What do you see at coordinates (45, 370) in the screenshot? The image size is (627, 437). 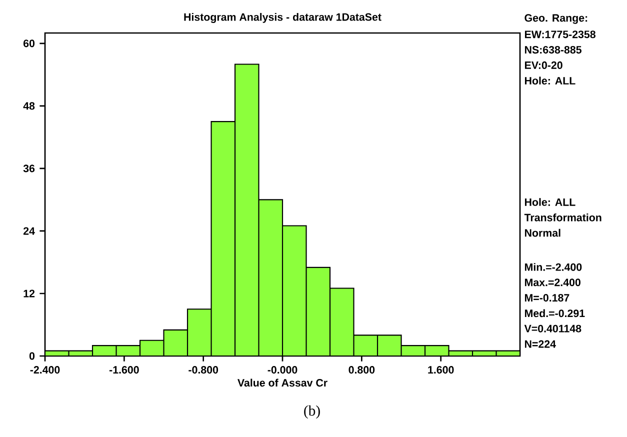 I see `x-tick-label: -2.400` at bounding box center [45, 370].